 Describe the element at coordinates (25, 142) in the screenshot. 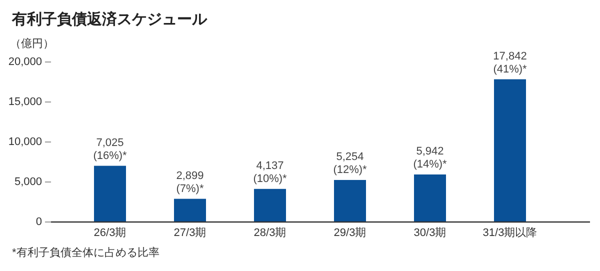

I see `ytick: 10,000` at that location.